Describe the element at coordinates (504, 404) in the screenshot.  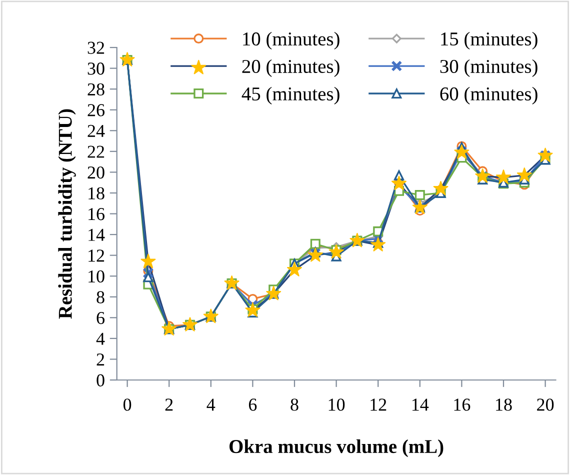
I see `x-tick-label: 18` at that location.